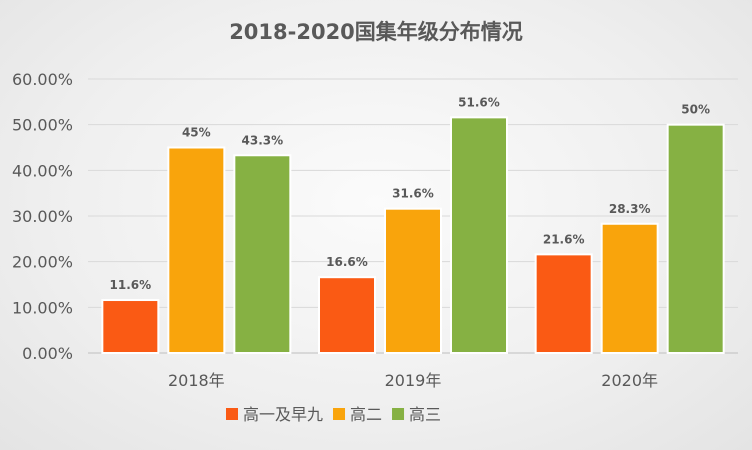 This screenshot has width=752, height=450. Describe the element at coordinates (283, 414) in the screenshot. I see `legend-label: 高一及早九` at that location.